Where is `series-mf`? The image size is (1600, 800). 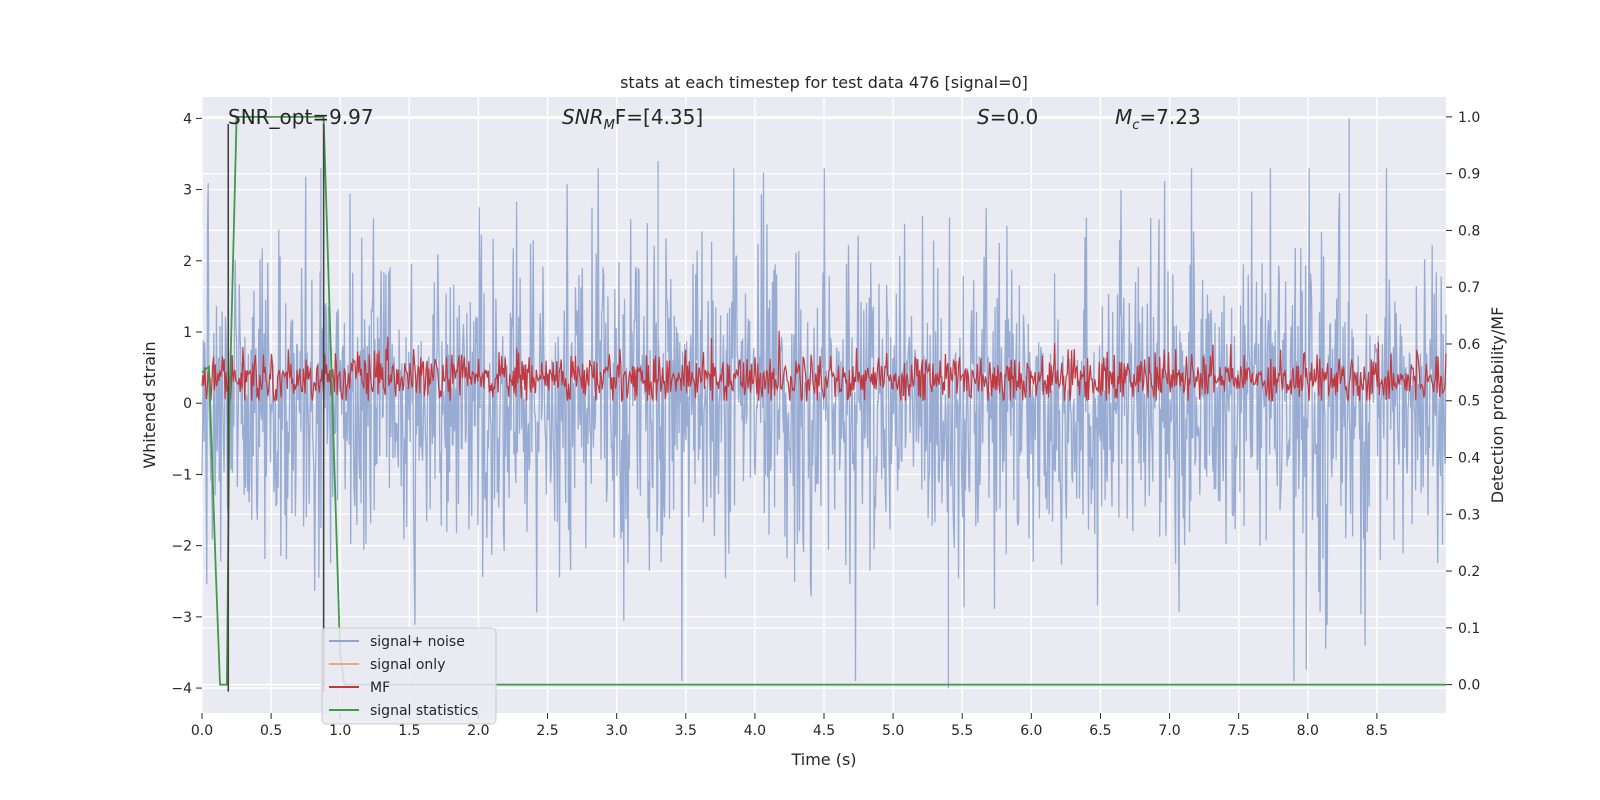
series-mf is located at coordinates (824, 366).